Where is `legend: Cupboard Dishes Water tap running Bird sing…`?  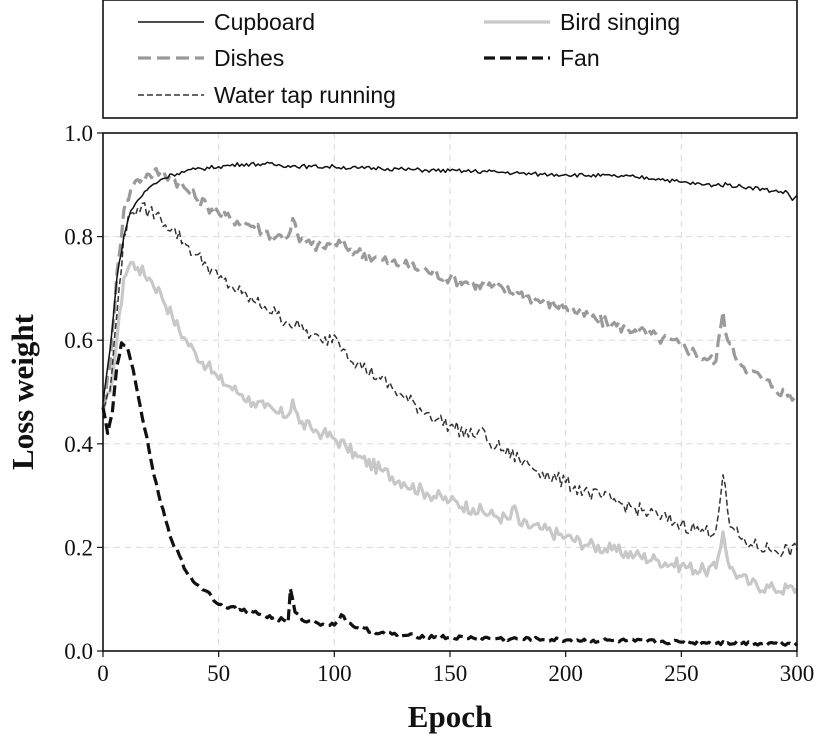 legend: Cupboard Dishes Water tap running Bird sing… is located at coordinates (450, 59).